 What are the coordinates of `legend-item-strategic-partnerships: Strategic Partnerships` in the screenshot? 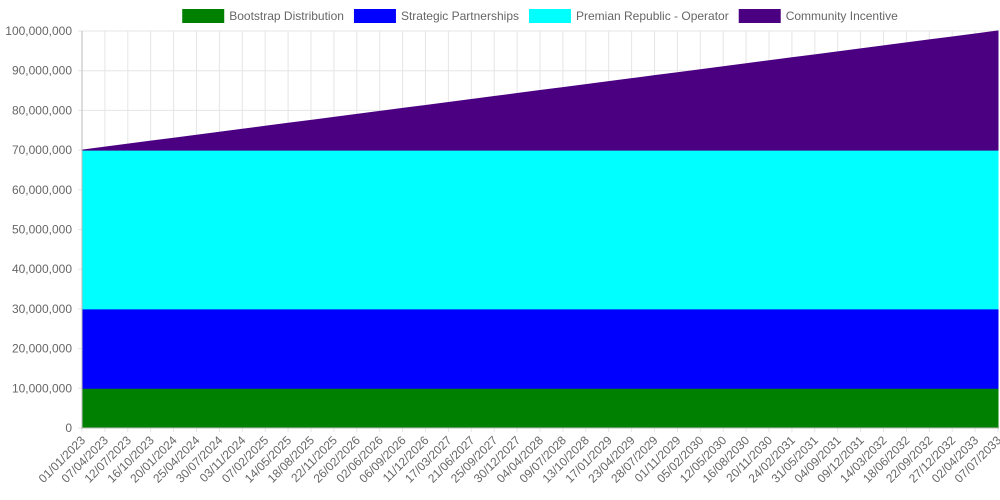 It's located at (436, 16).